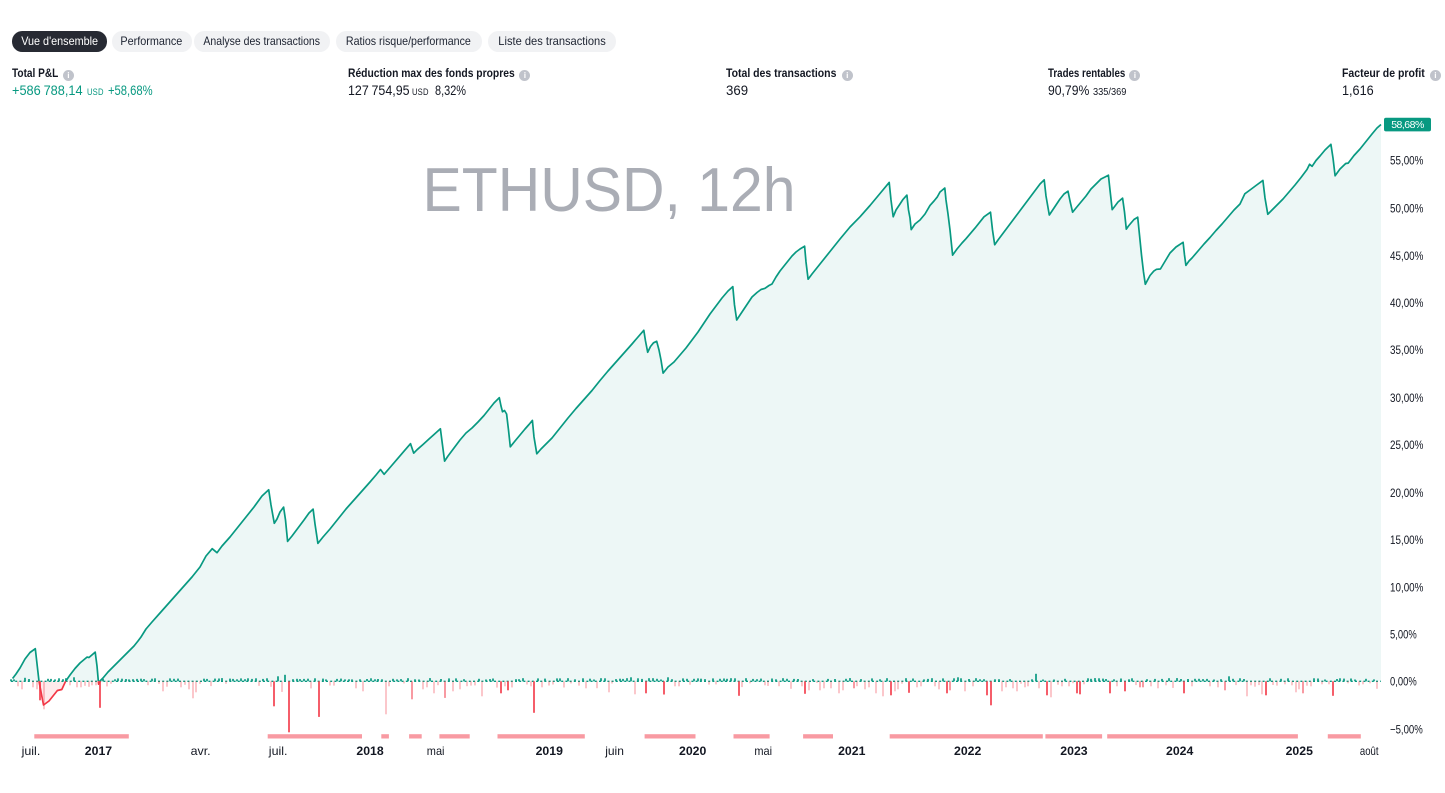 The image size is (1445, 793). I want to click on svg-text: 10,00%, so click(1407, 588).